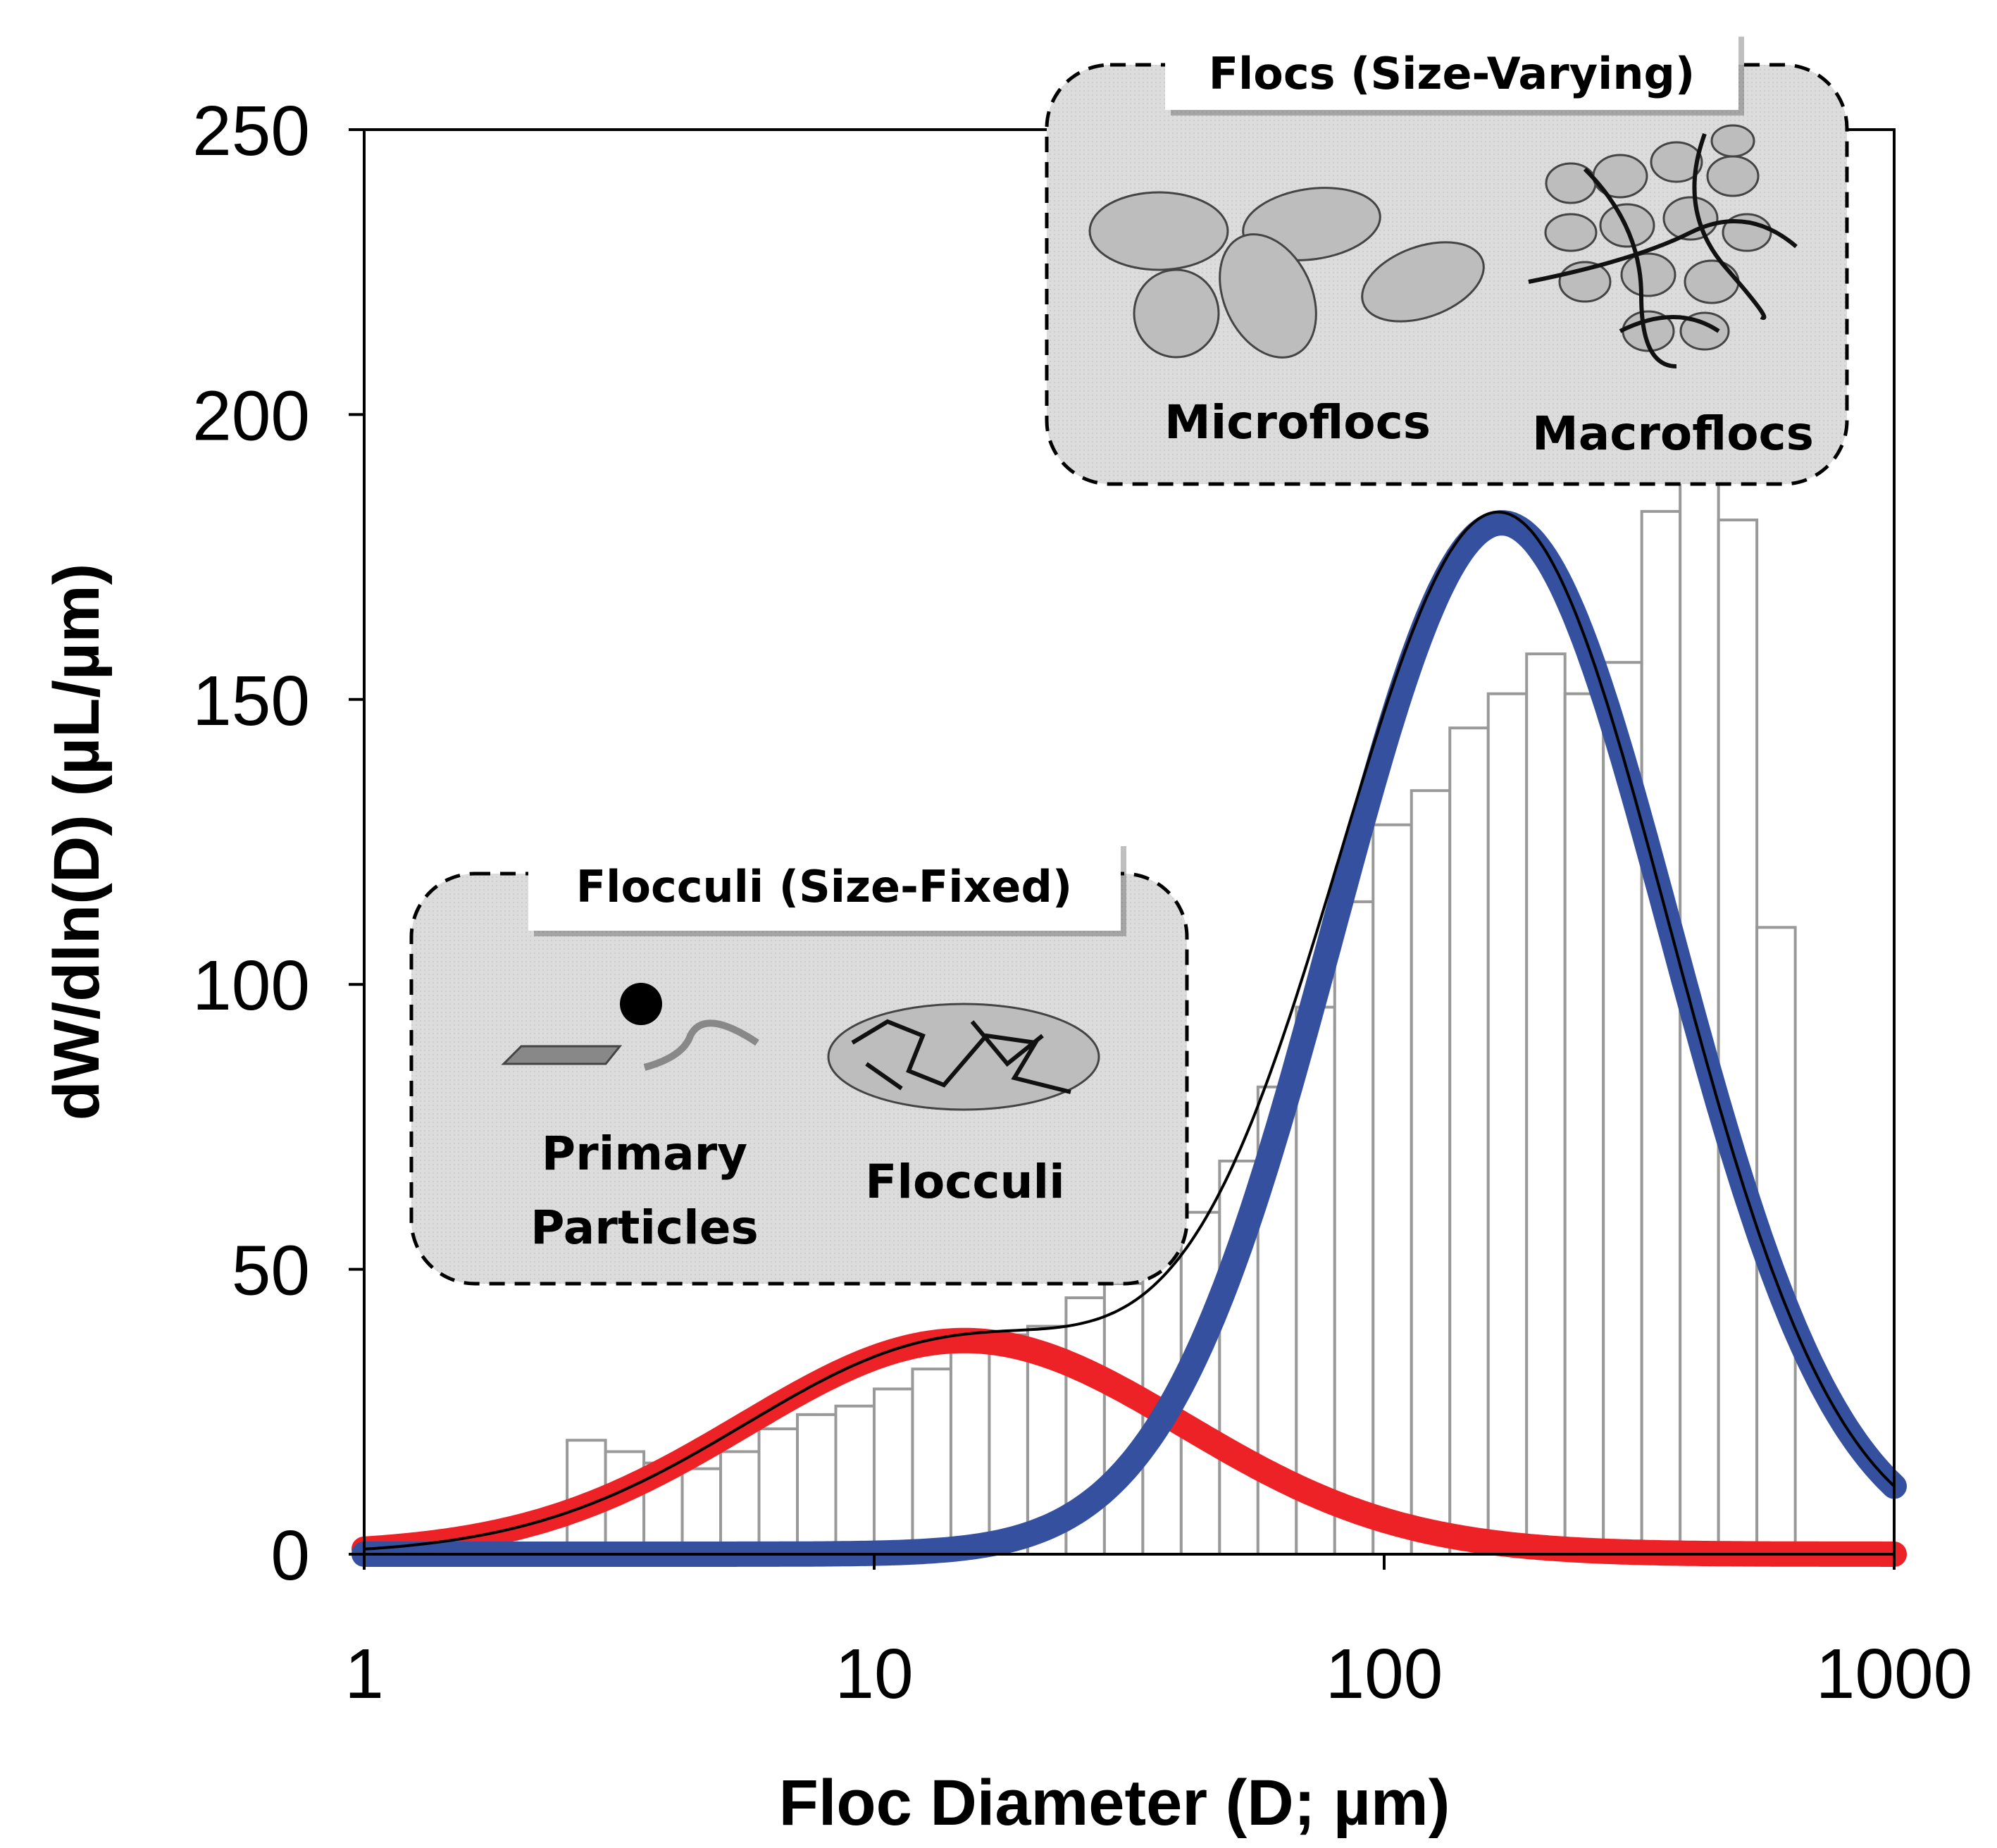 This screenshot has width=1997, height=1848. Describe the element at coordinates (644, 1228) in the screenshot. I see `primary-particles-label-line2: Particles` at that location.